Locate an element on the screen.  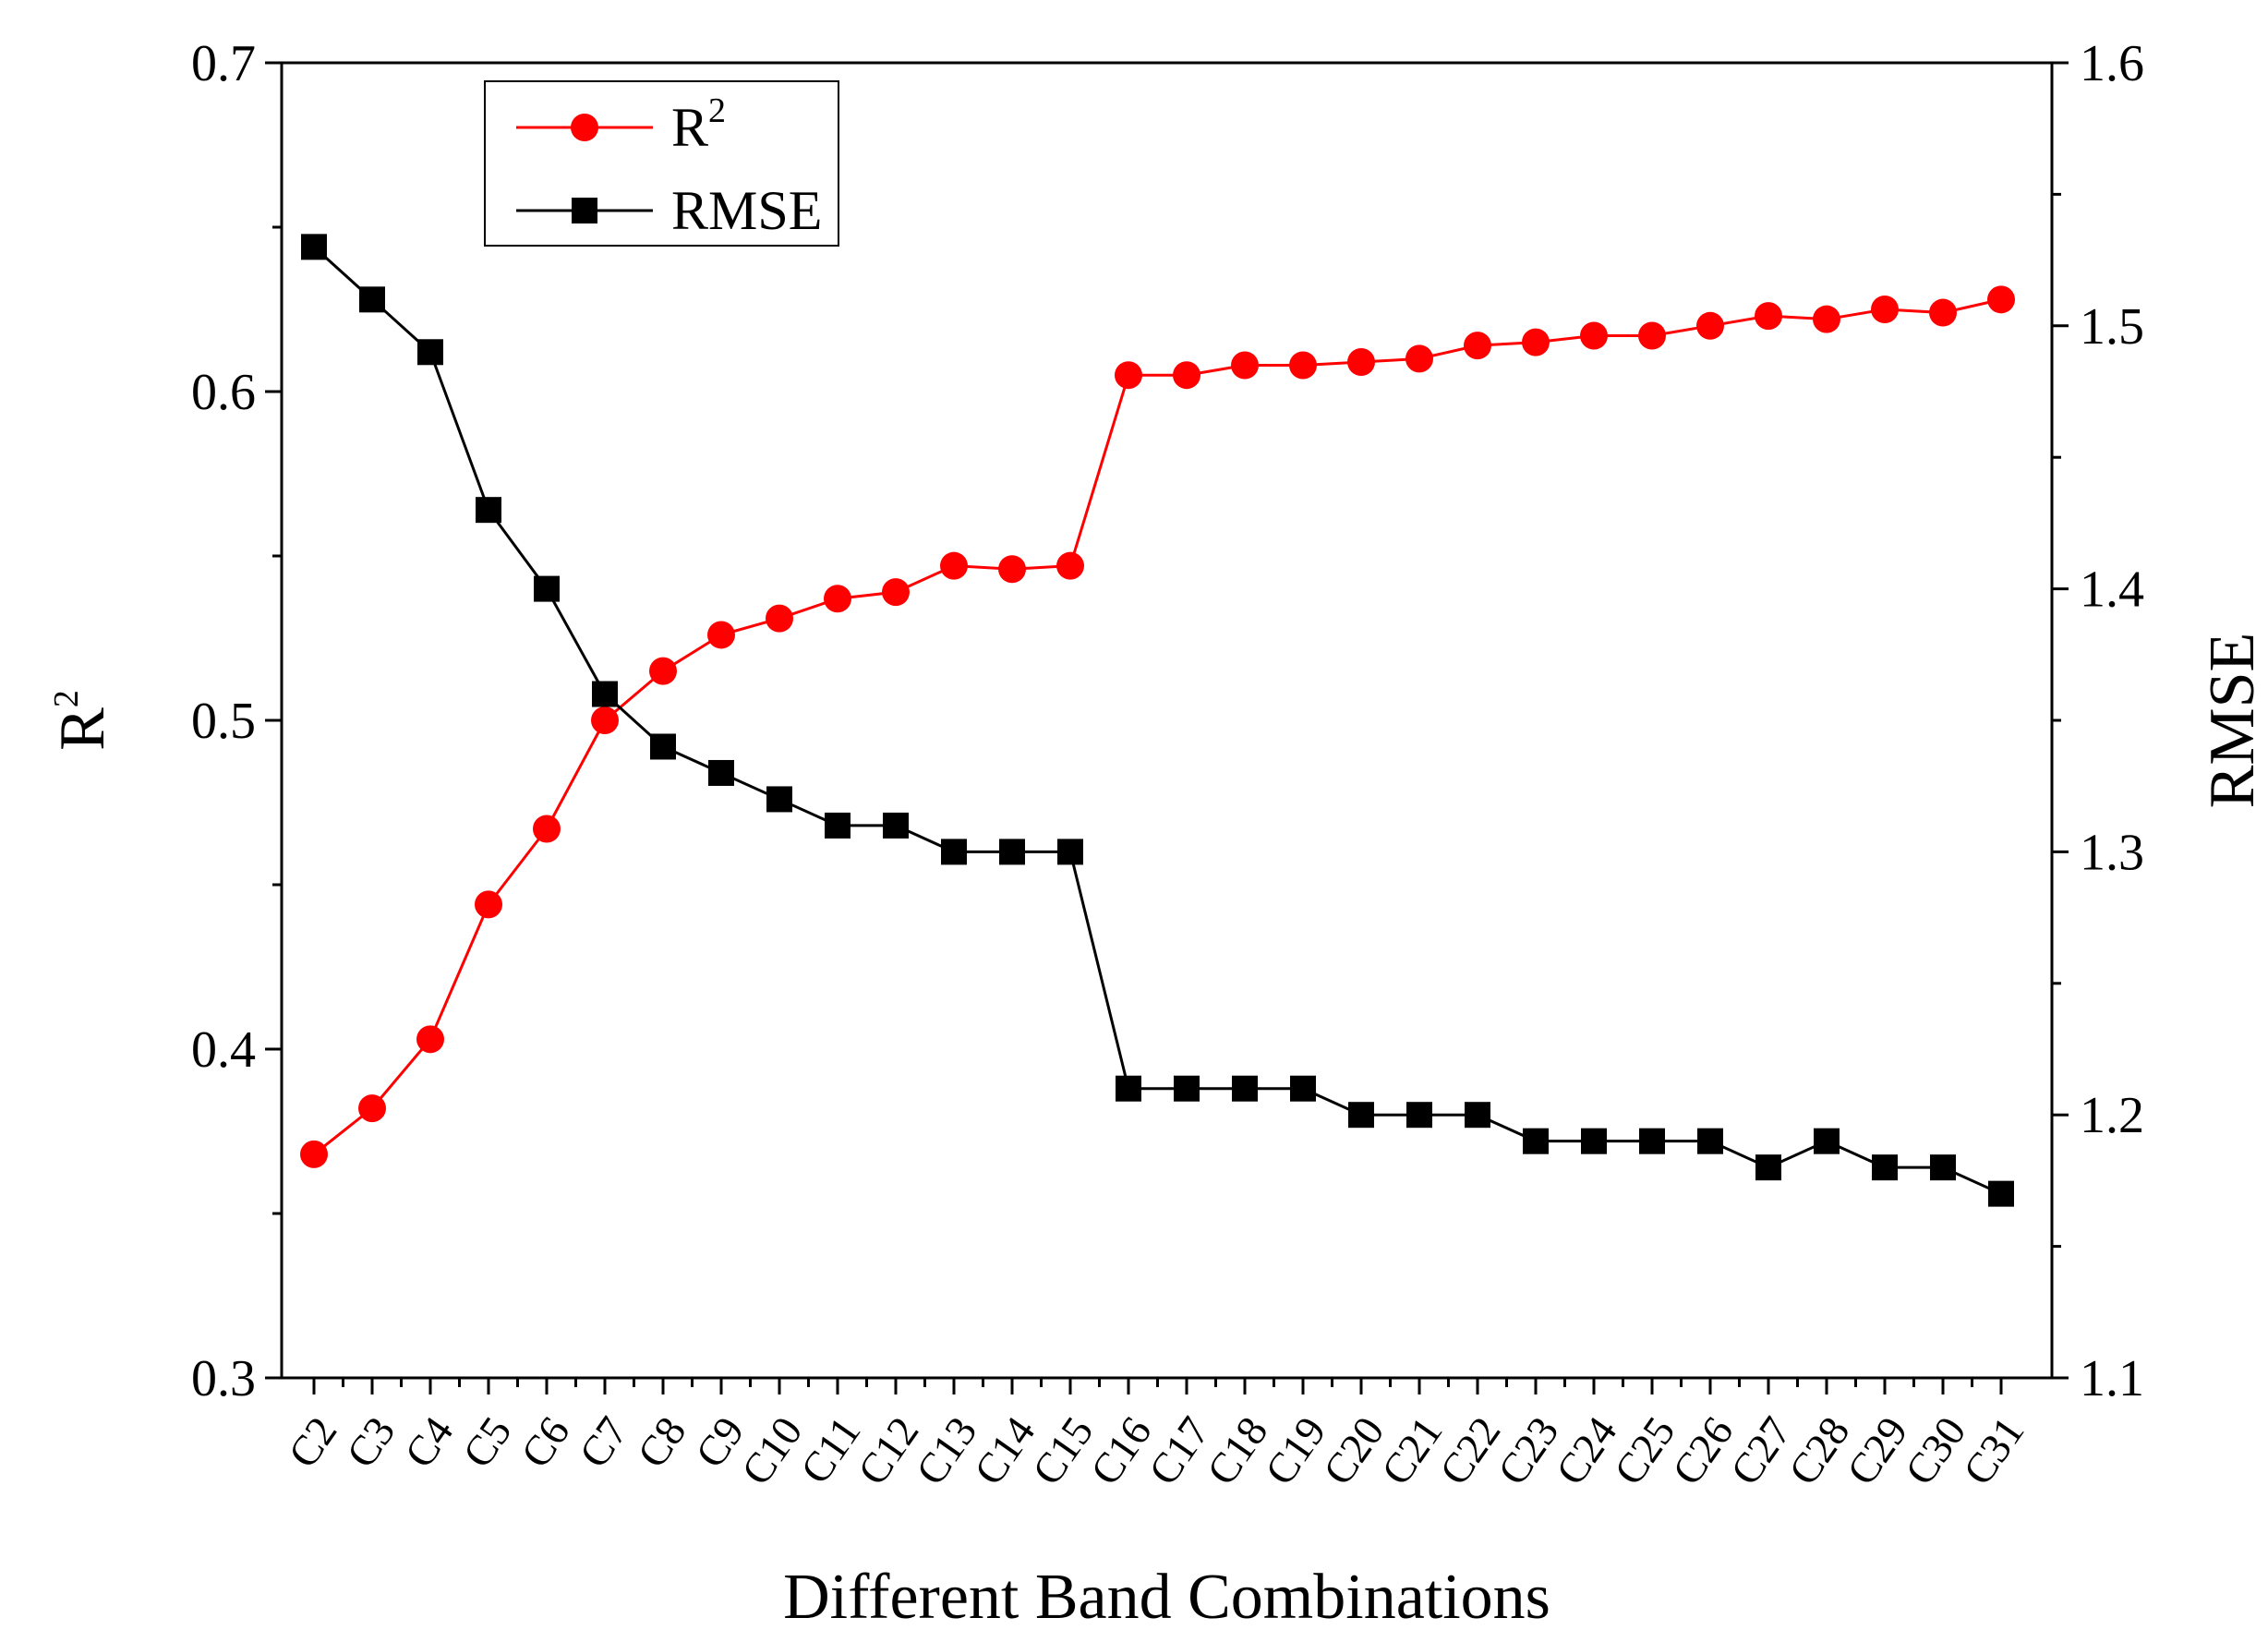
x-tick-label: C10 is located at coordinates (772, 1450).